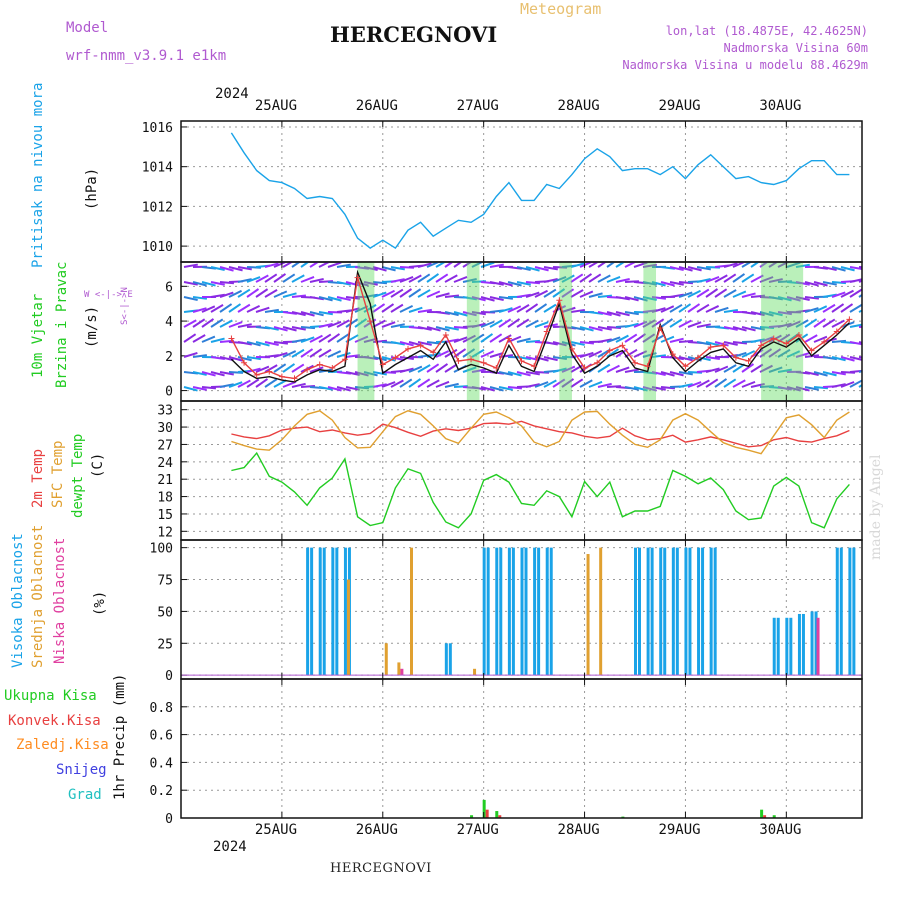 This screenshot has width=900, height=900. Describe the element at coordinates (38, 336) in the screenshot. I see `wind-title-1: 10m Vjetar` at that location.